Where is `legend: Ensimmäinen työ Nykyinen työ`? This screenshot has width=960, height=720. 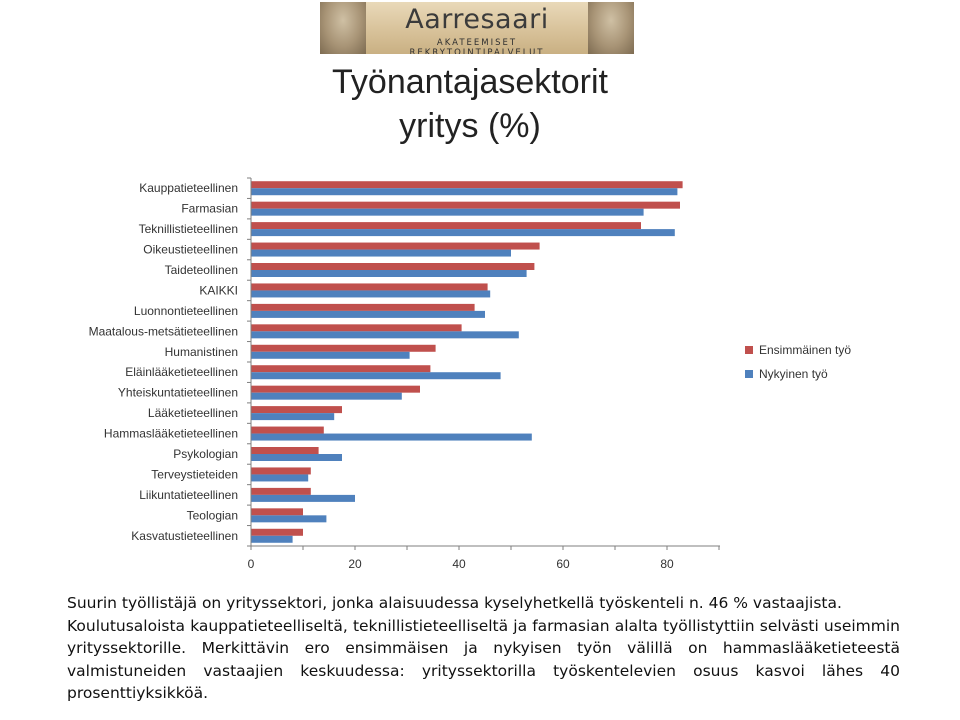
legend: Ensimmäinen työ Nykyinen työ is located at coordinates (798, 362).